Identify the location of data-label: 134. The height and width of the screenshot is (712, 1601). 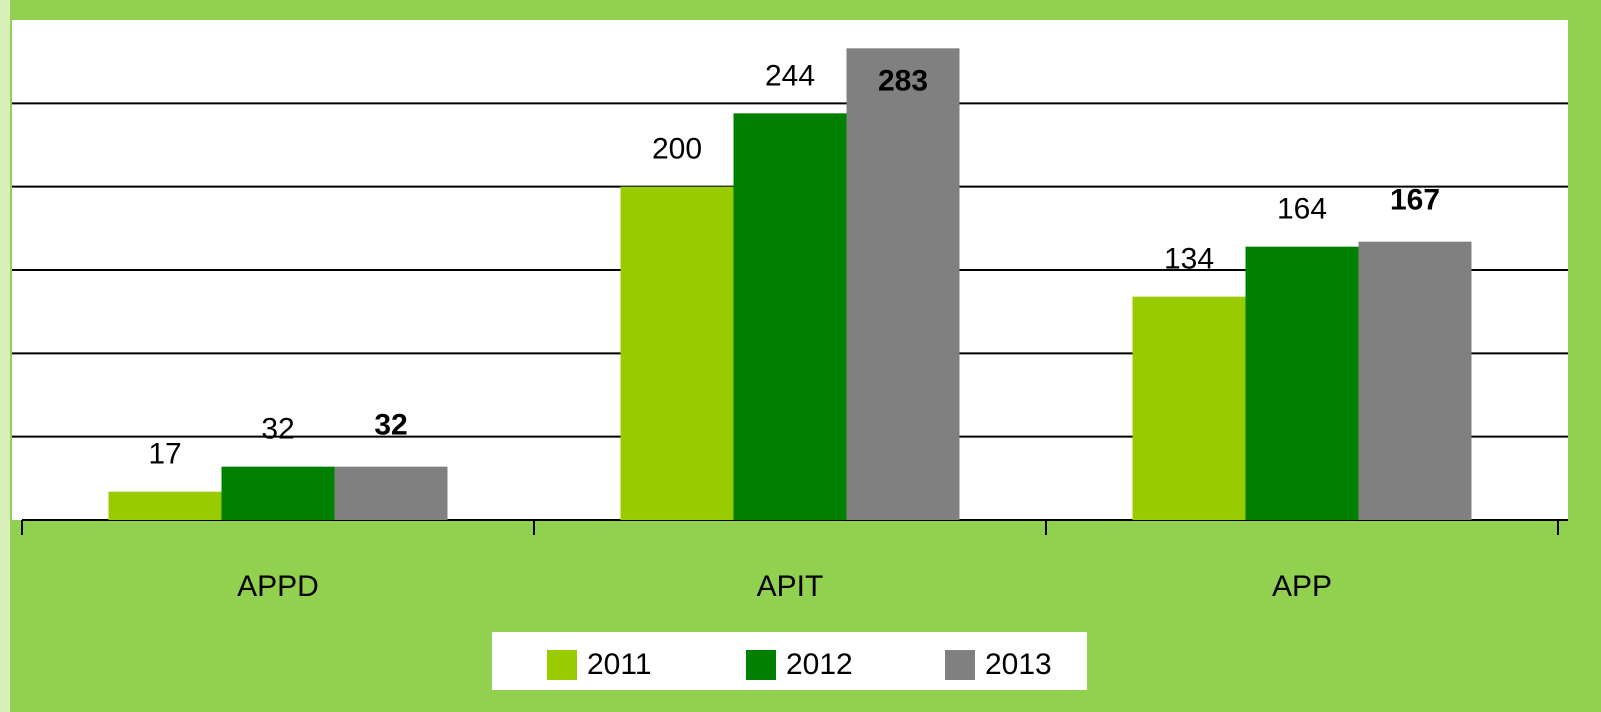
(1189, 259).